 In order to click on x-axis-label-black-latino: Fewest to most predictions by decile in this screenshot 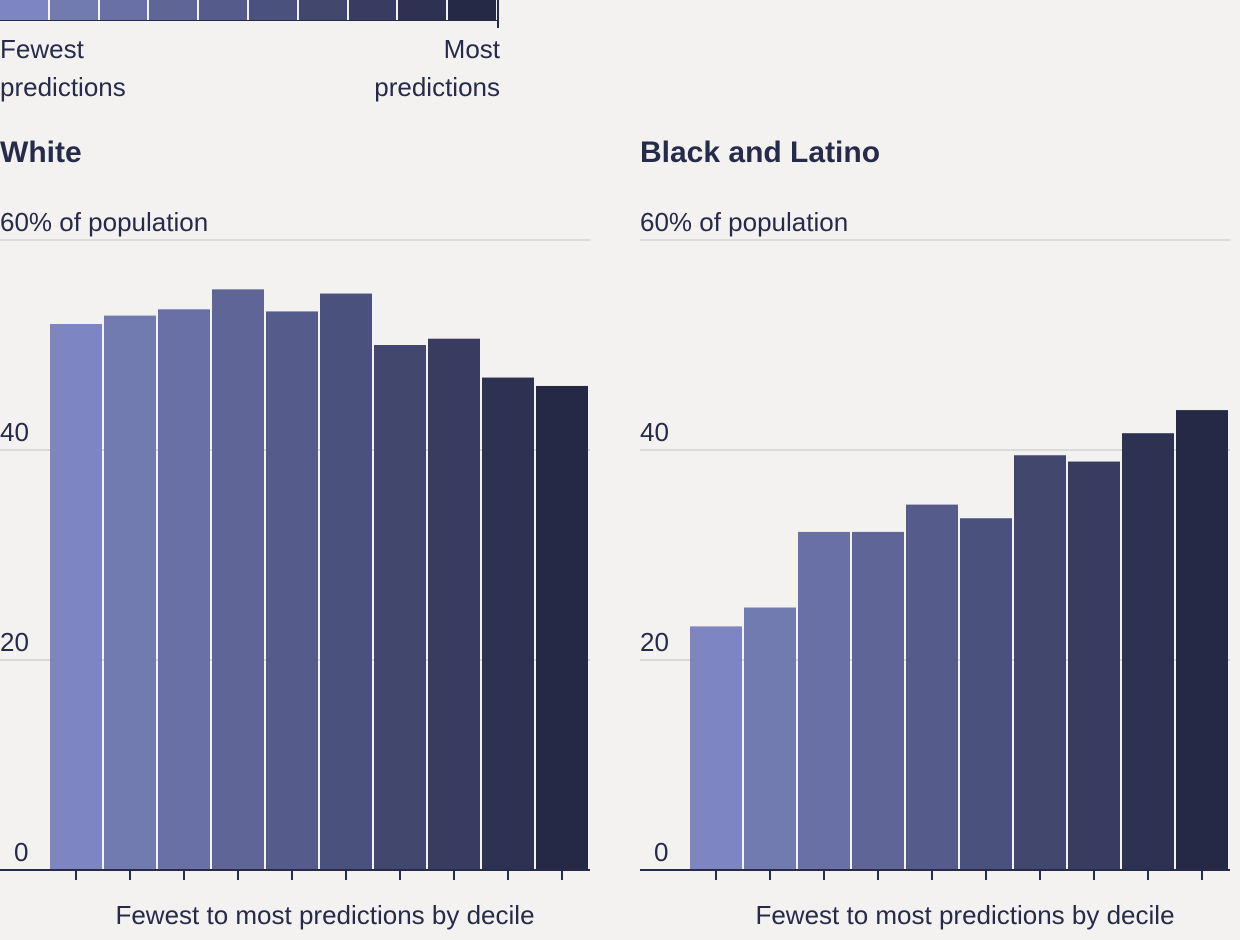, I will do `click(965, 915)`.